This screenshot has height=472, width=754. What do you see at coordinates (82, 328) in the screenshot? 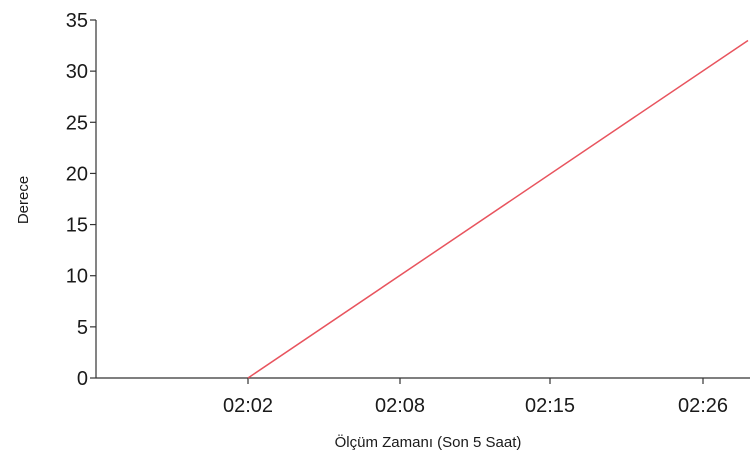
I see `y-tick-label: 5` at bounding box center [82, 328].